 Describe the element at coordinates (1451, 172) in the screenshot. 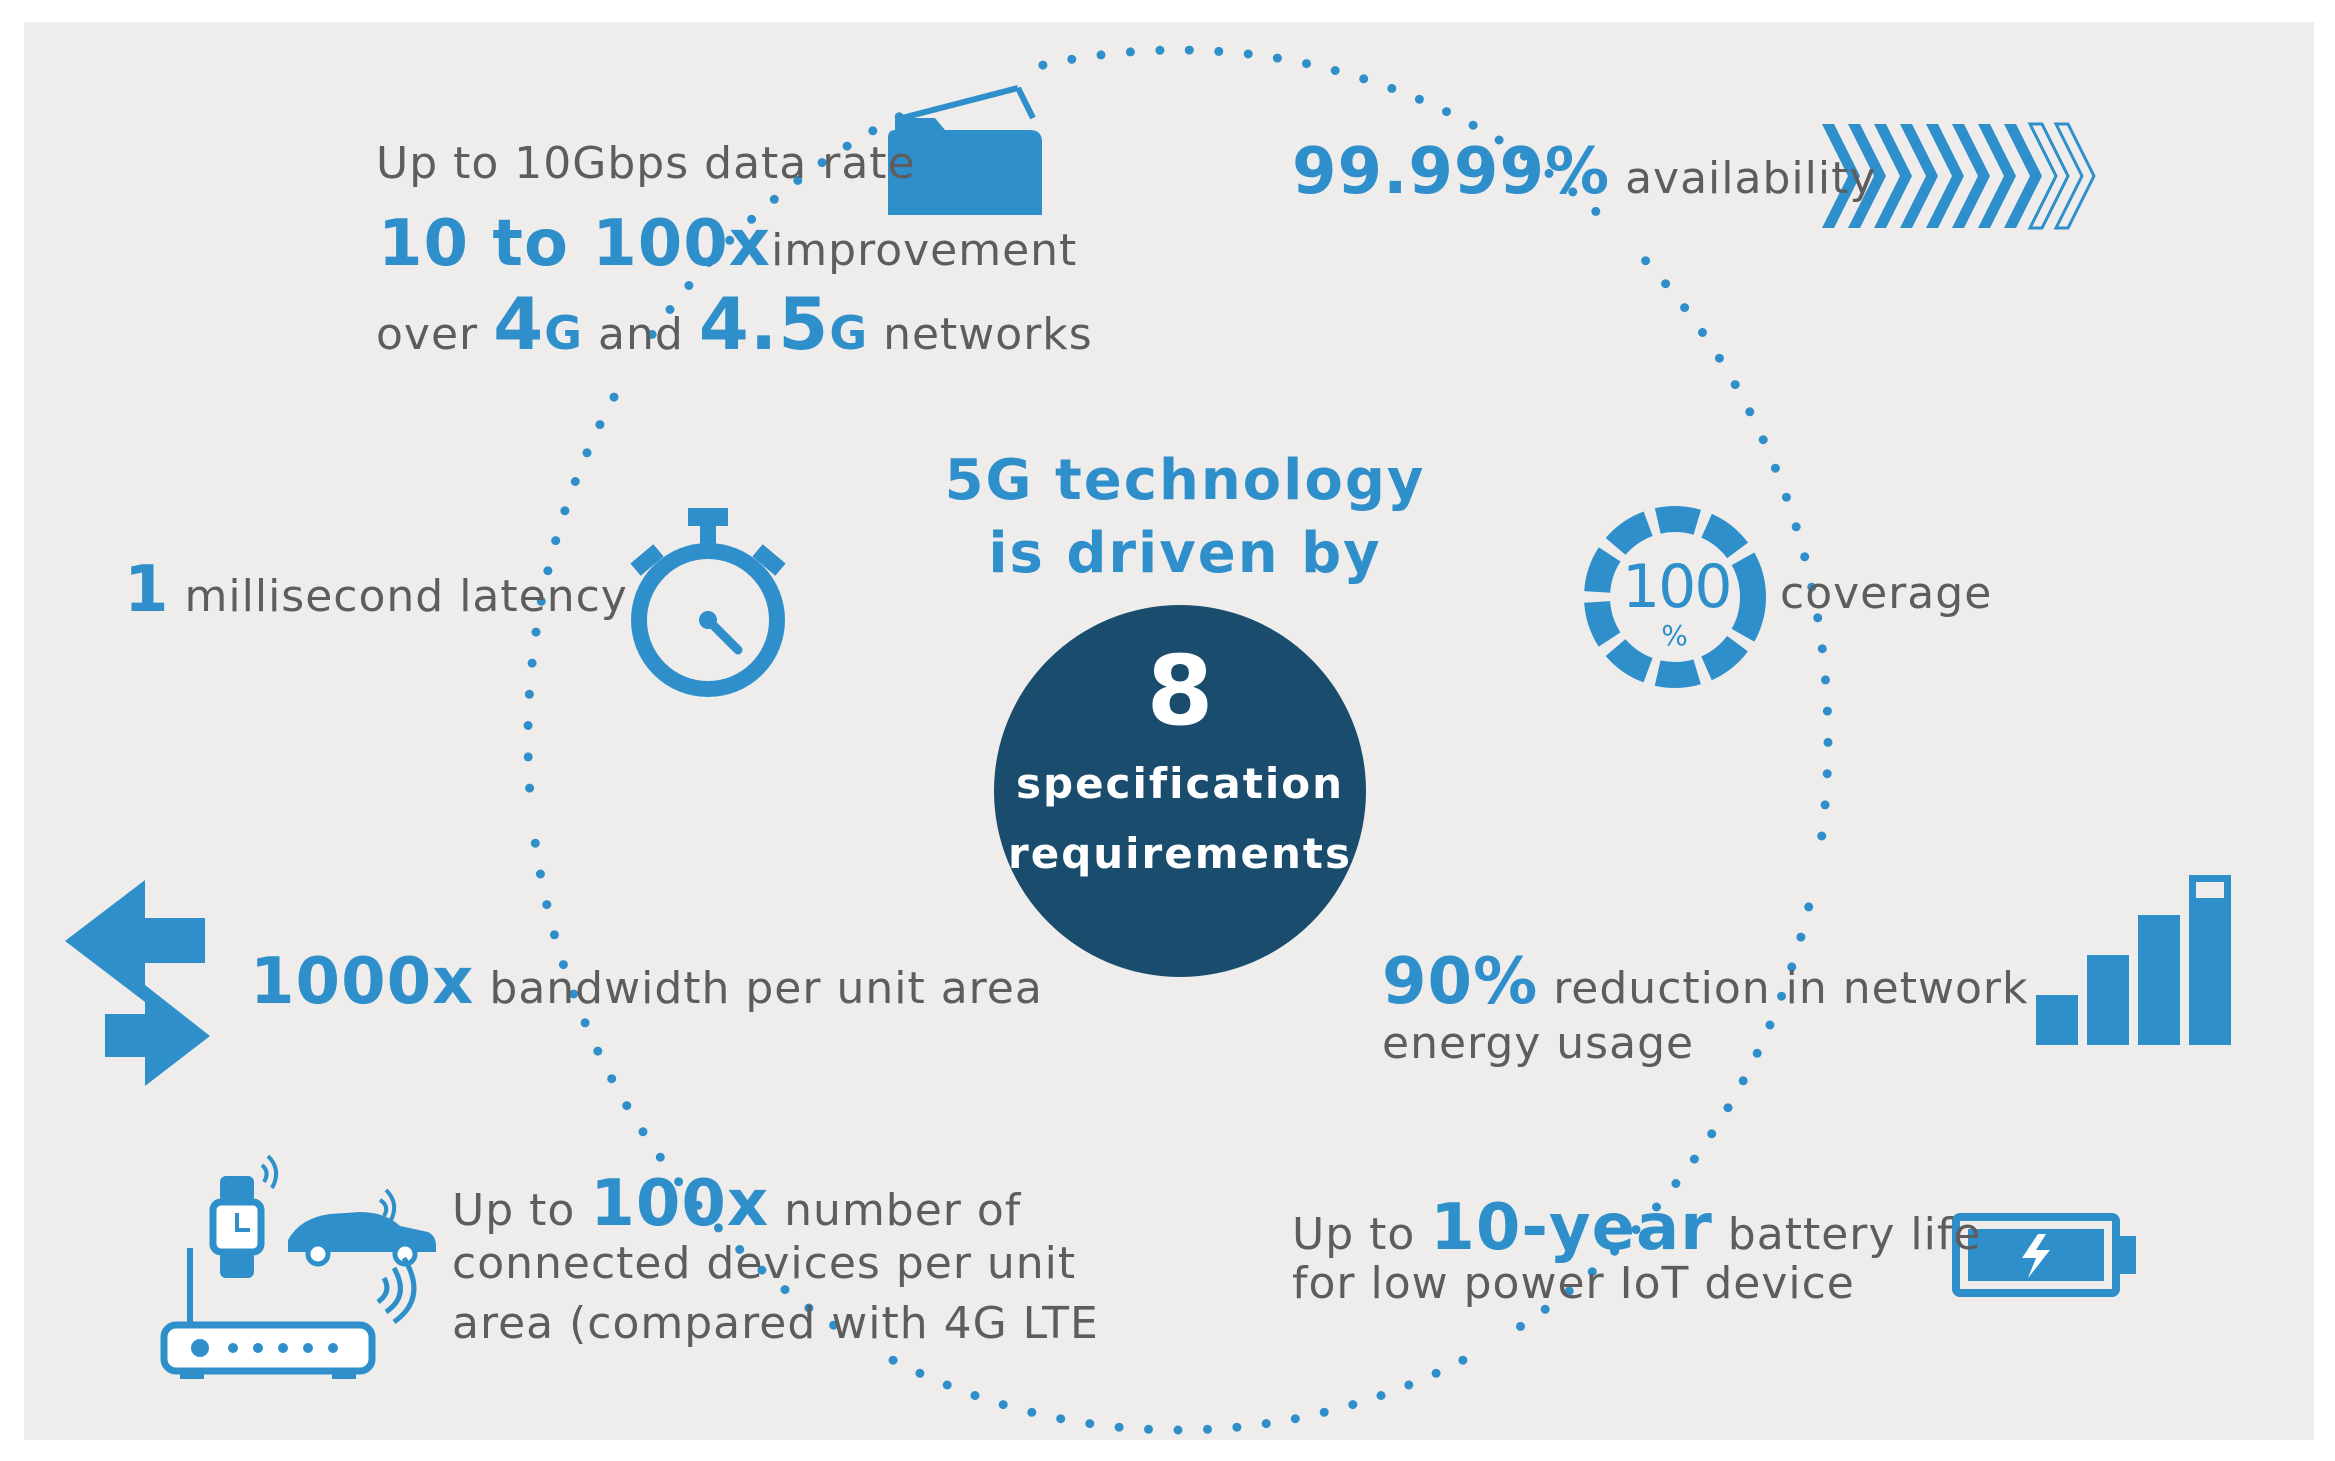

I see `availability-value: 99.999%` at that location.